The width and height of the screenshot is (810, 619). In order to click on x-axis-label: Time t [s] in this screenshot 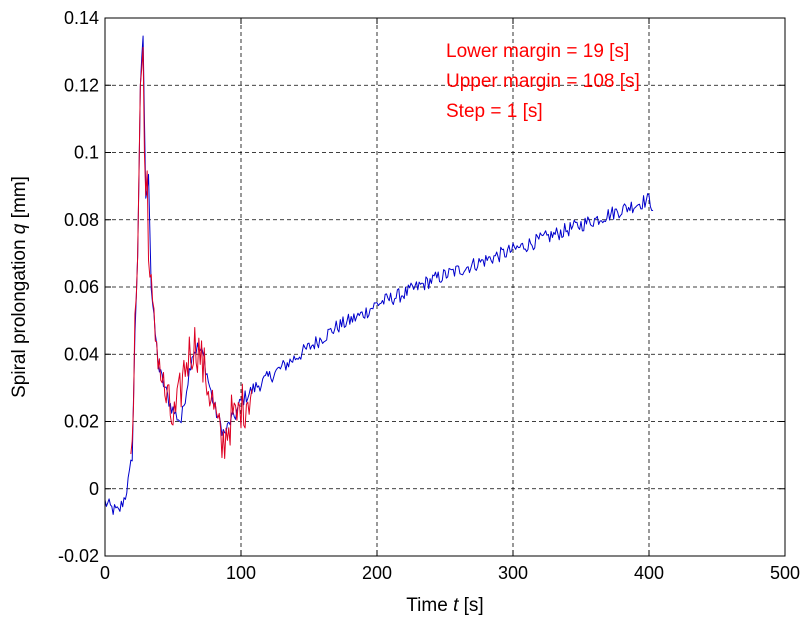, I will do `click(444, 605)`.